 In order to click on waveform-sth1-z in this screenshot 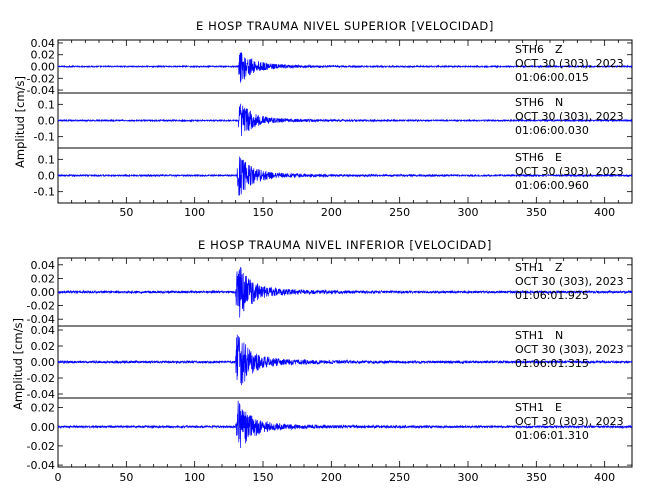, I will do `click(345, 292)`.